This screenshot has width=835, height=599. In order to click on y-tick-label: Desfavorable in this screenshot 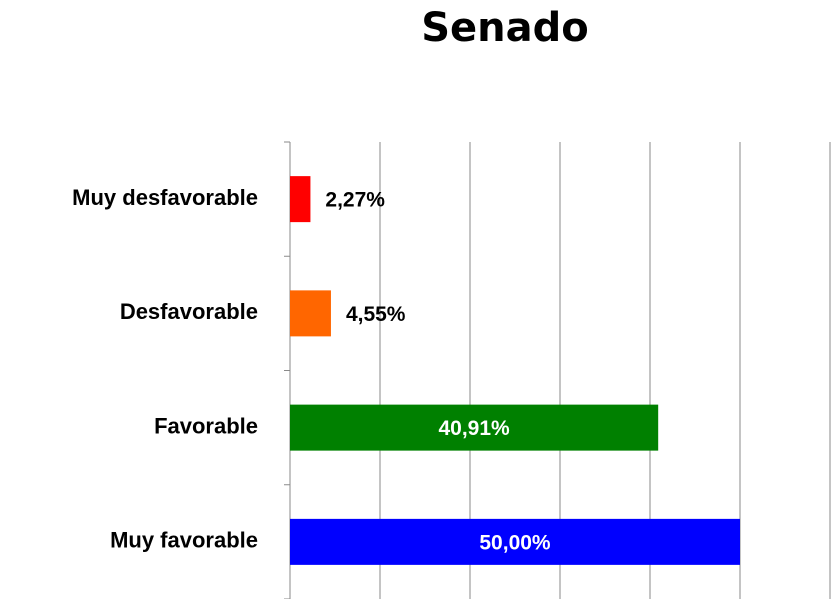, I will do `click(189, 311)`.